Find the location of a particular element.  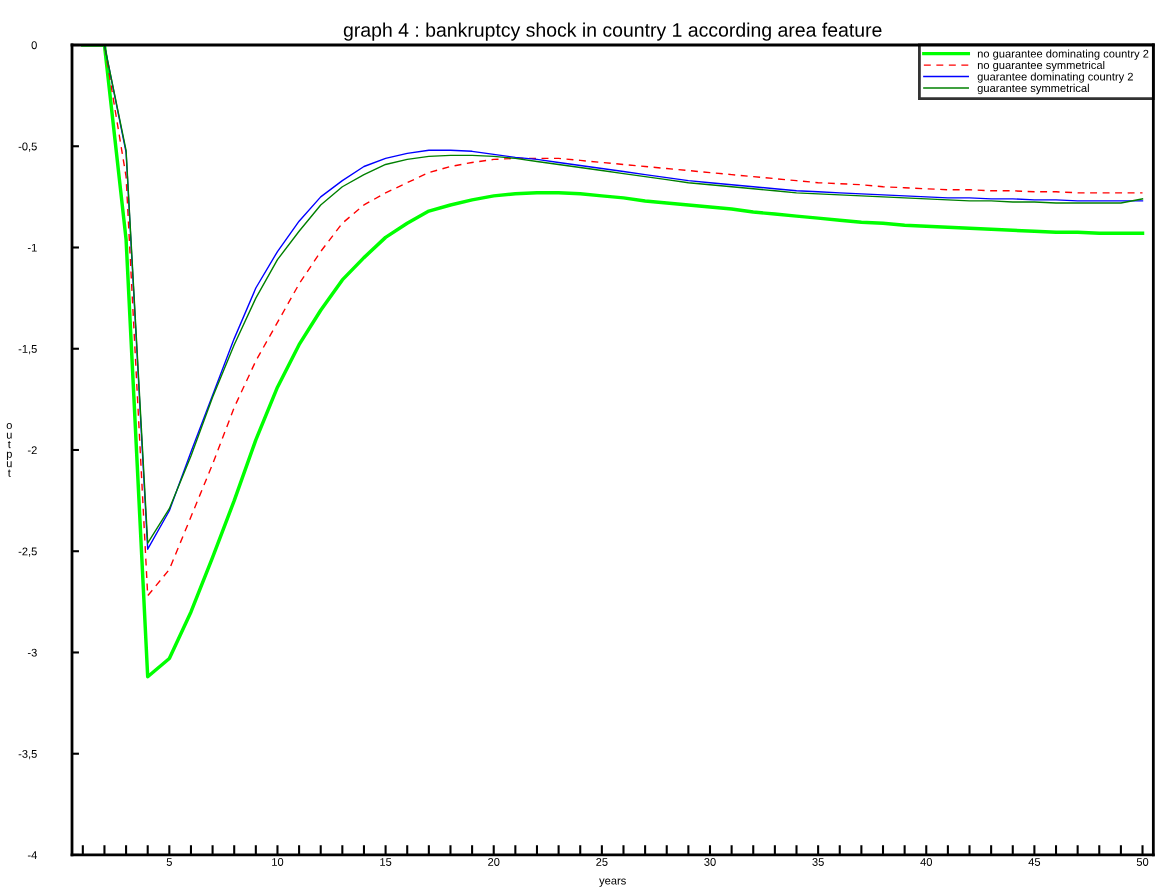

x-tick-label: 35 is located at coordinates (818, 862).